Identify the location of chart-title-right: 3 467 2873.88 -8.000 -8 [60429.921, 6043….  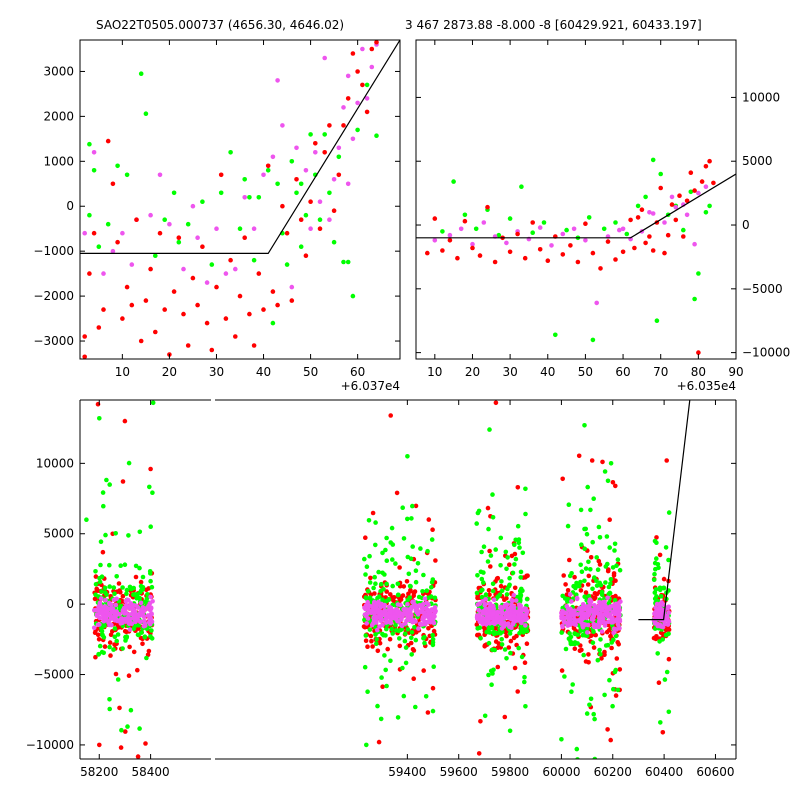
(553, 25).